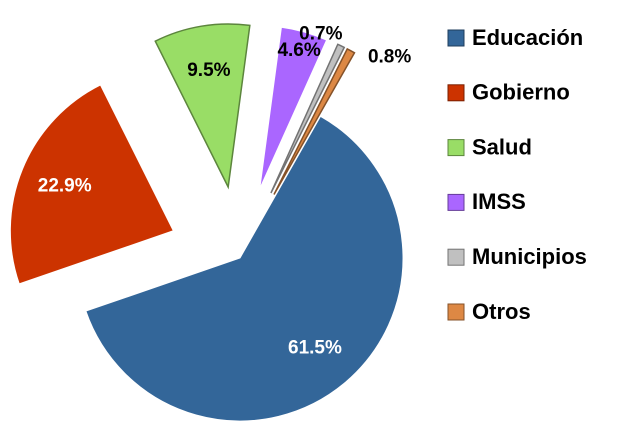 This screenshot has width=626, height=426. What do you see at coordinates (527, 37) in the screenshot?
I see `legend-label: Educación` at bounding box center [527, 37].